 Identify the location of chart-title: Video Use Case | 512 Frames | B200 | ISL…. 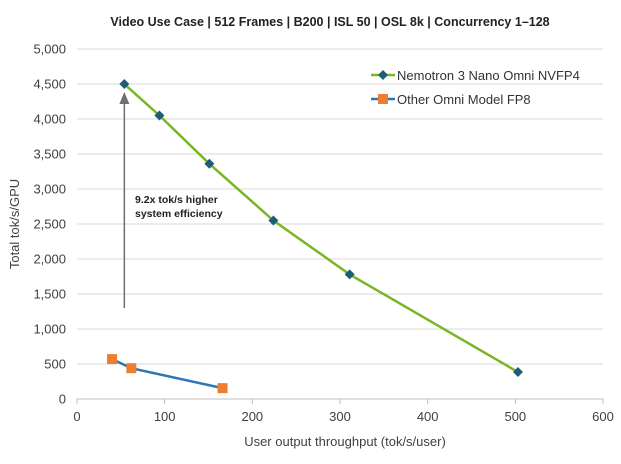
(329, 22).